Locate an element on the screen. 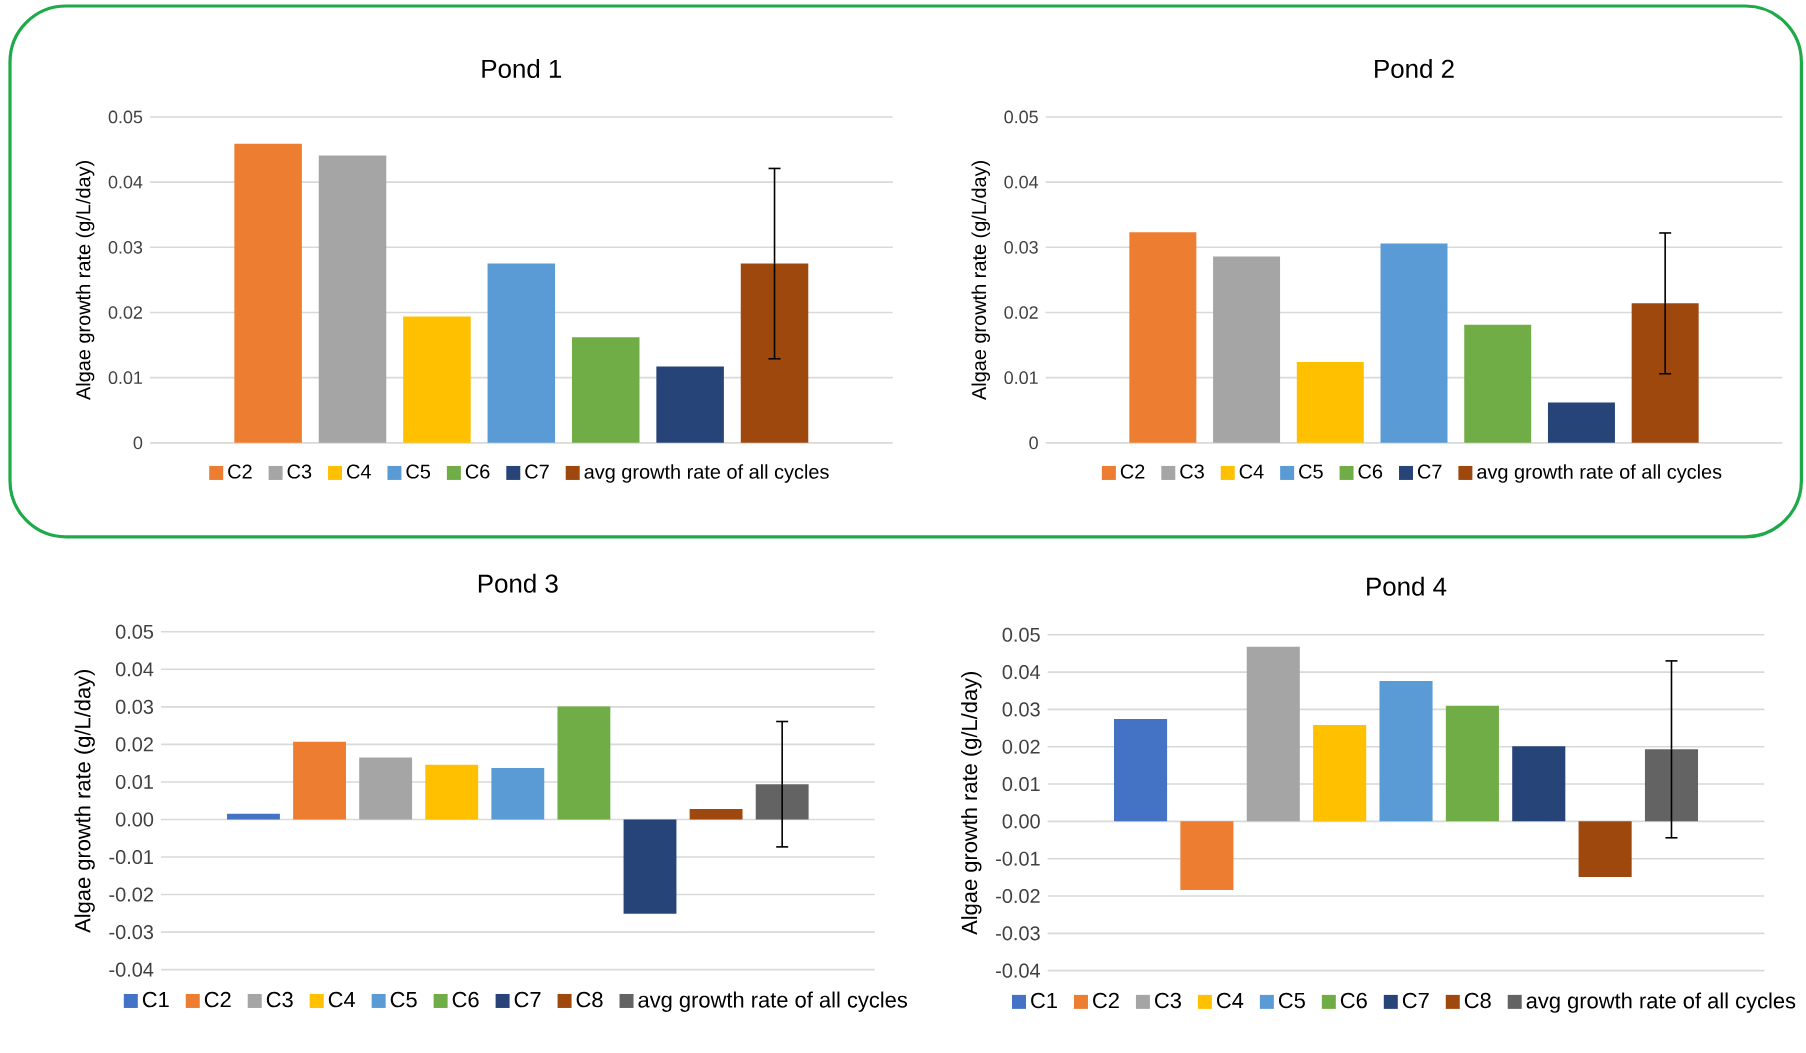  chart-title: Pond 2 is located at coordinates (1414, 69).